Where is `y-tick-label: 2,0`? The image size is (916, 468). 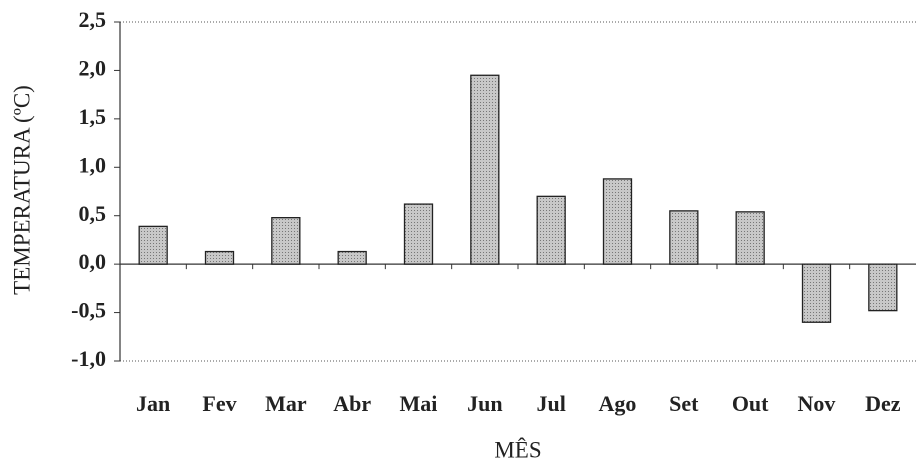 y-tick-label: 2,0 is located at coordinates (93, 67).